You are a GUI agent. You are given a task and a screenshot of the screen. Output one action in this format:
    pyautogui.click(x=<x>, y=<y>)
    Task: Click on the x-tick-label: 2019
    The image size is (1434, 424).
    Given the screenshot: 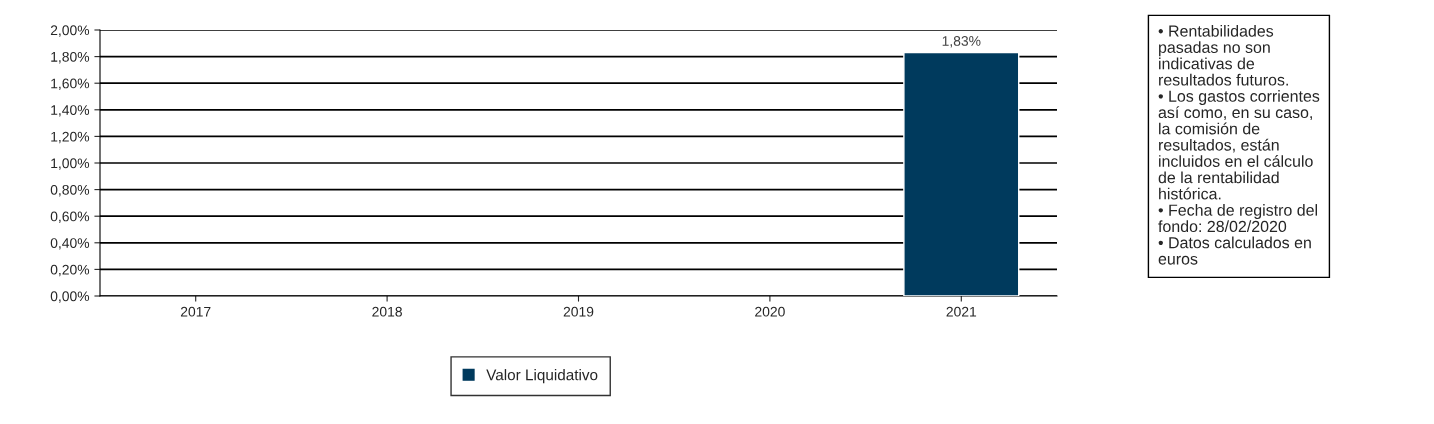 What is the action you would take?
    pyautogui.click(x=578, y=311)
    